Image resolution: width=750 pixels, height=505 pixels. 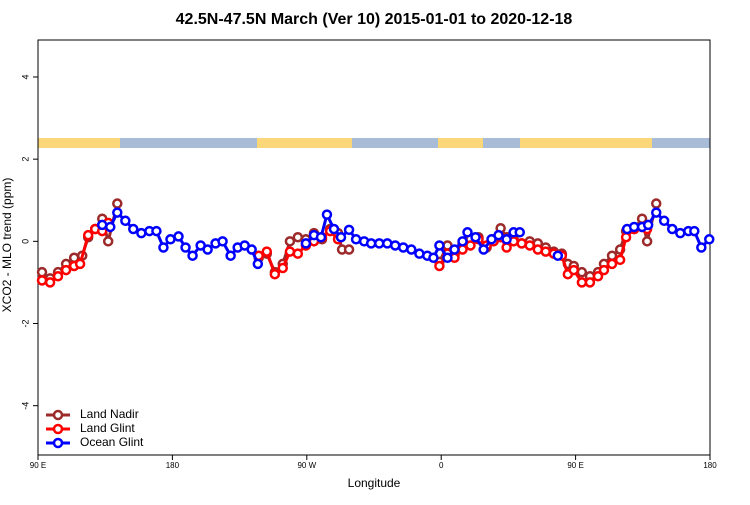 I want to click on ocean-strip, so click(x=374, y=143).